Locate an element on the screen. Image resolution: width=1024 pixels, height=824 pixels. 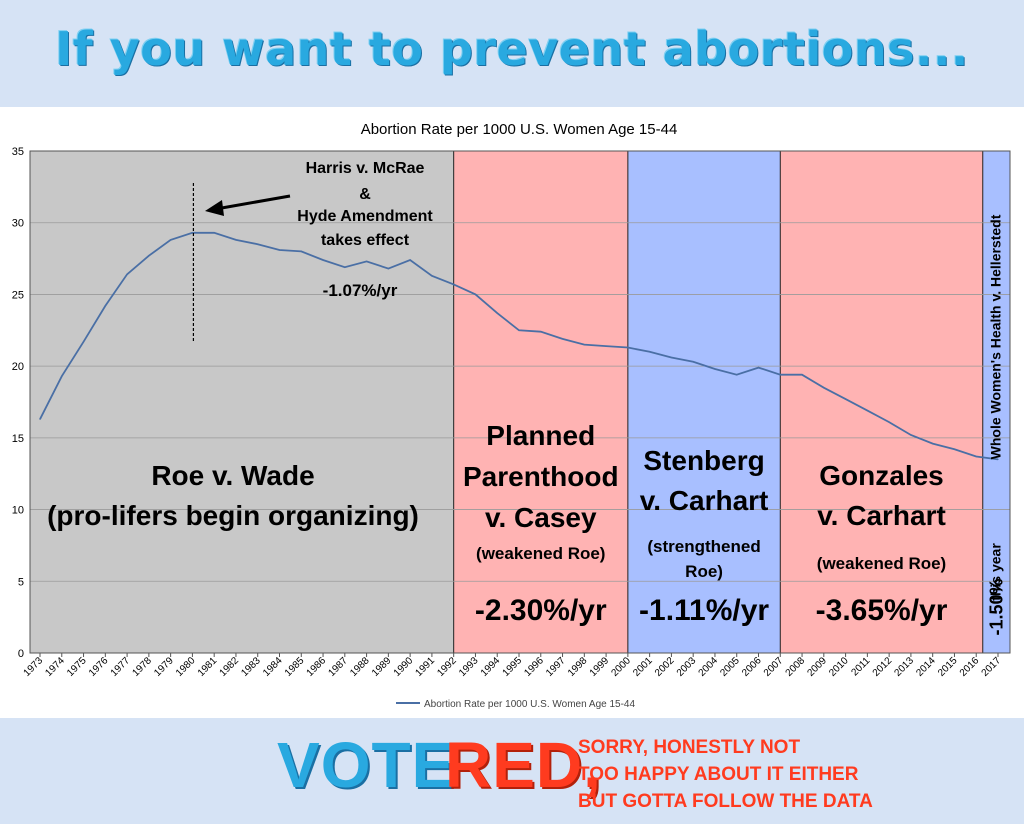
era-vertical-rate: -1.50% is located at coordinates (996, 606).